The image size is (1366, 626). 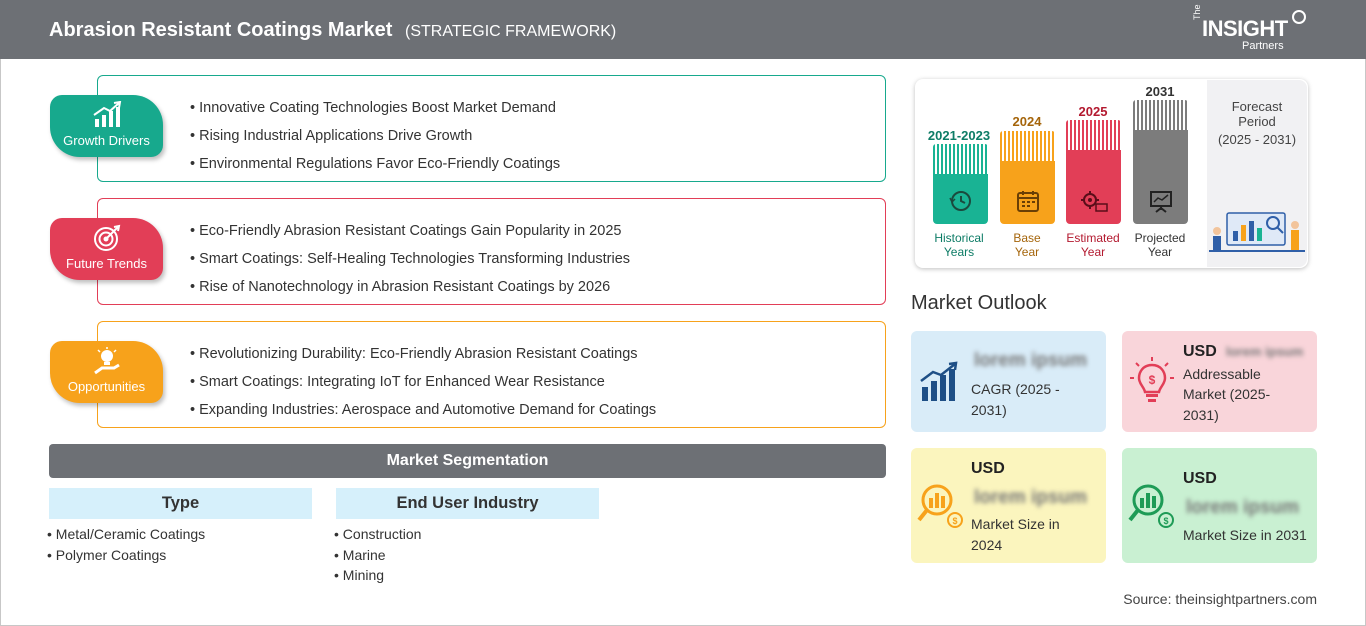 I want to click on forecast-line-3: (2025 - 2031), so click(x=1257, y=139).